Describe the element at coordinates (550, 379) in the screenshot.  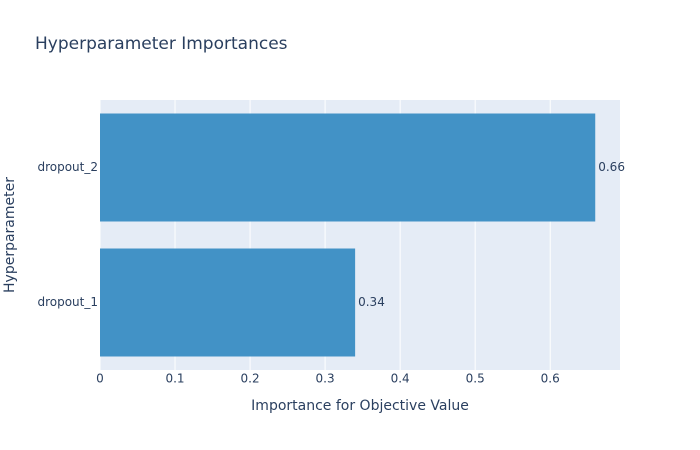
I see `x-tick-label: 0.6` at that location.